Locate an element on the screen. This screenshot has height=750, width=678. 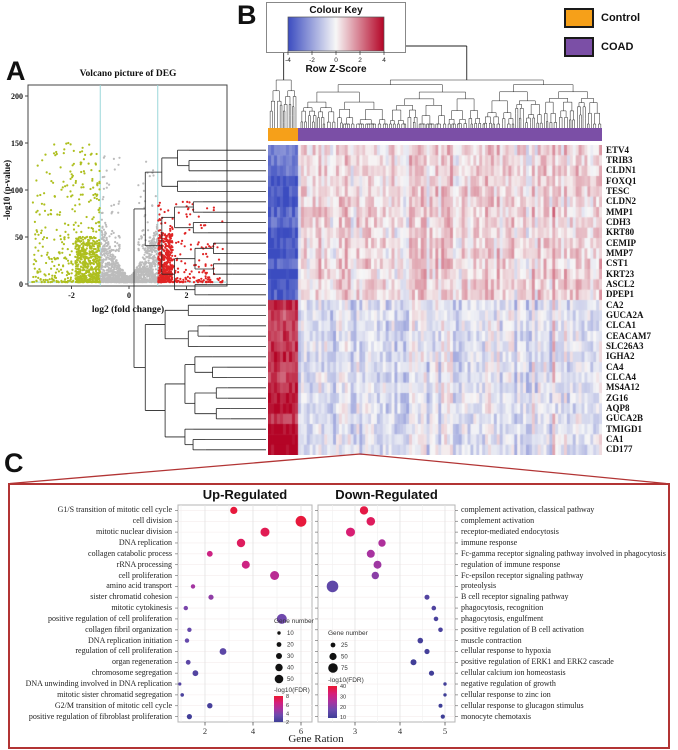
volcano-y-axis-label: -log10 (p-value) is located at coordinates (7, 190).